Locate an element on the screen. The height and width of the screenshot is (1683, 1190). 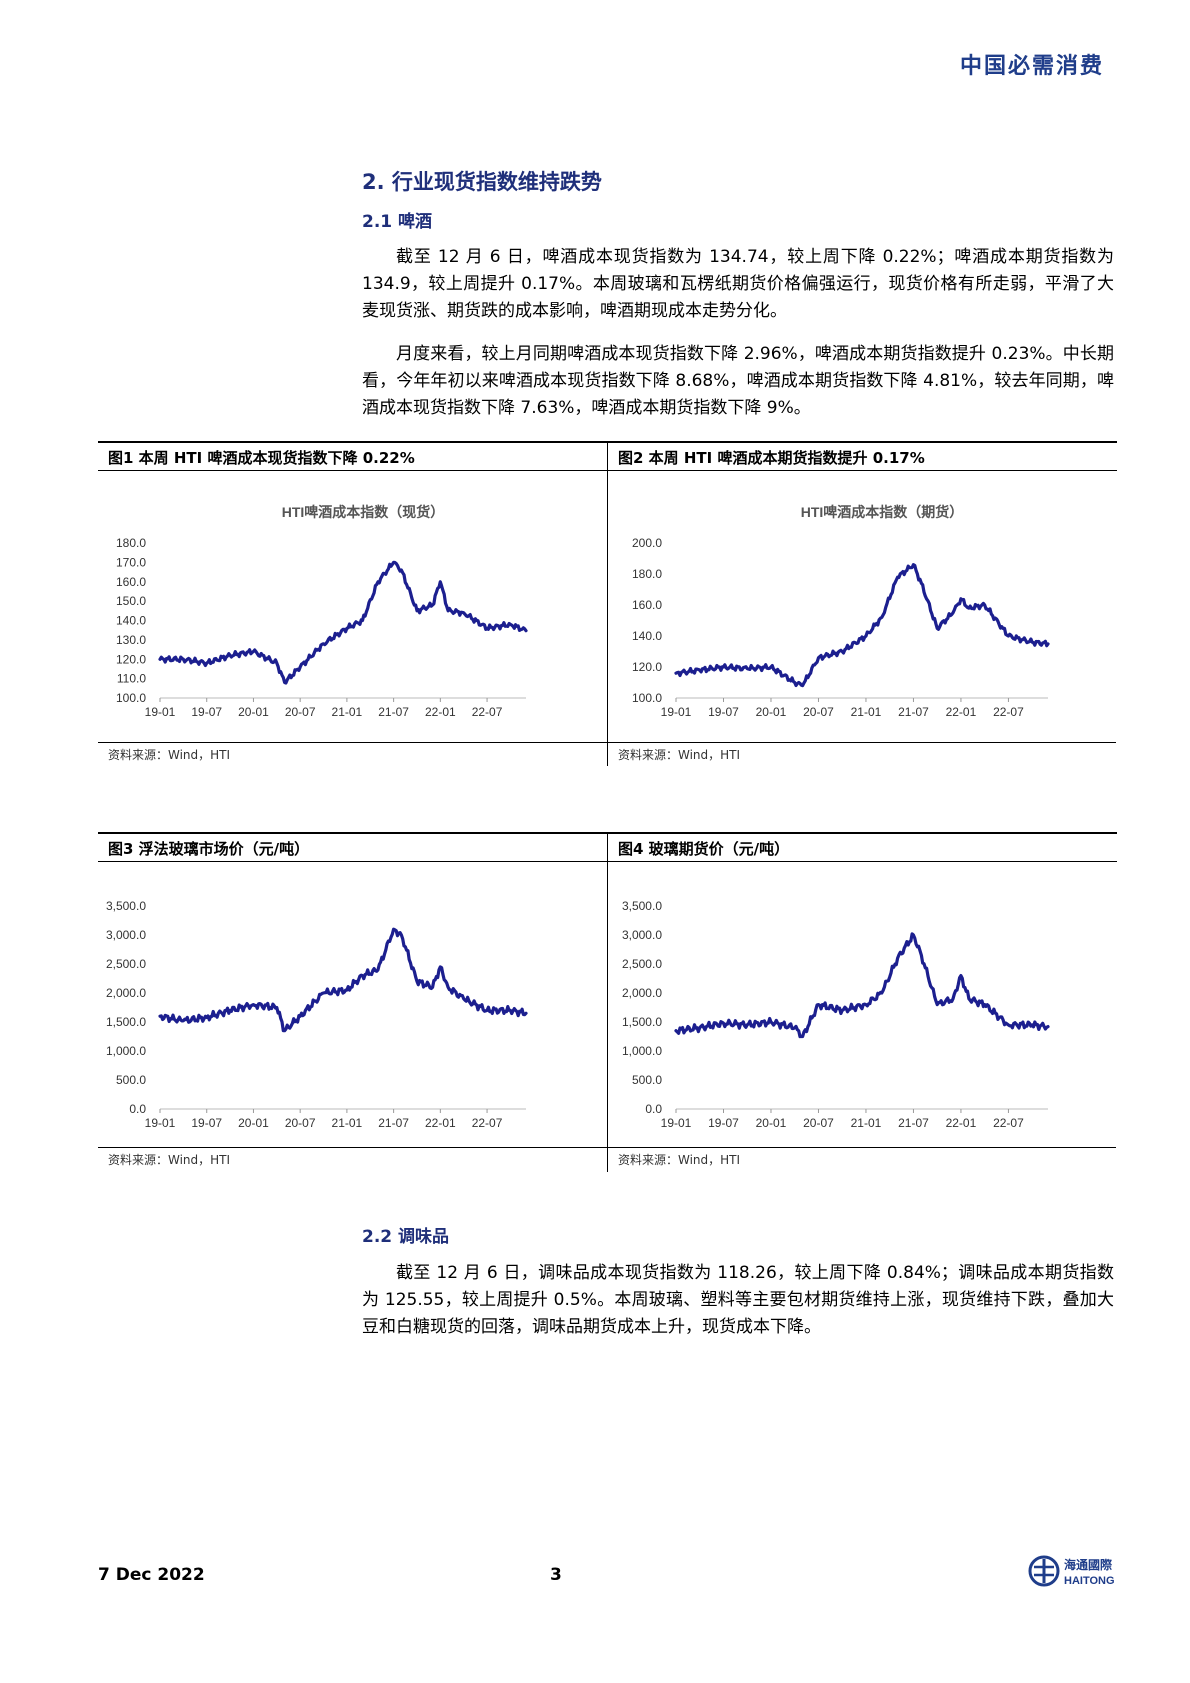
y-tick-label: 150.0 is located at coordinates (131, 601).